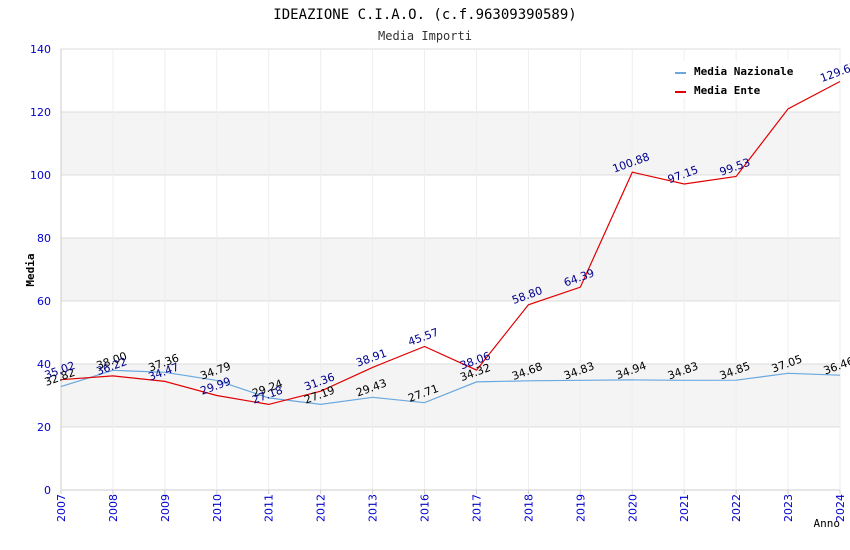 The width and height of the screenshot is (850, 550). I want to click on chart-subtitle: Media Importi, so click(425, 36).